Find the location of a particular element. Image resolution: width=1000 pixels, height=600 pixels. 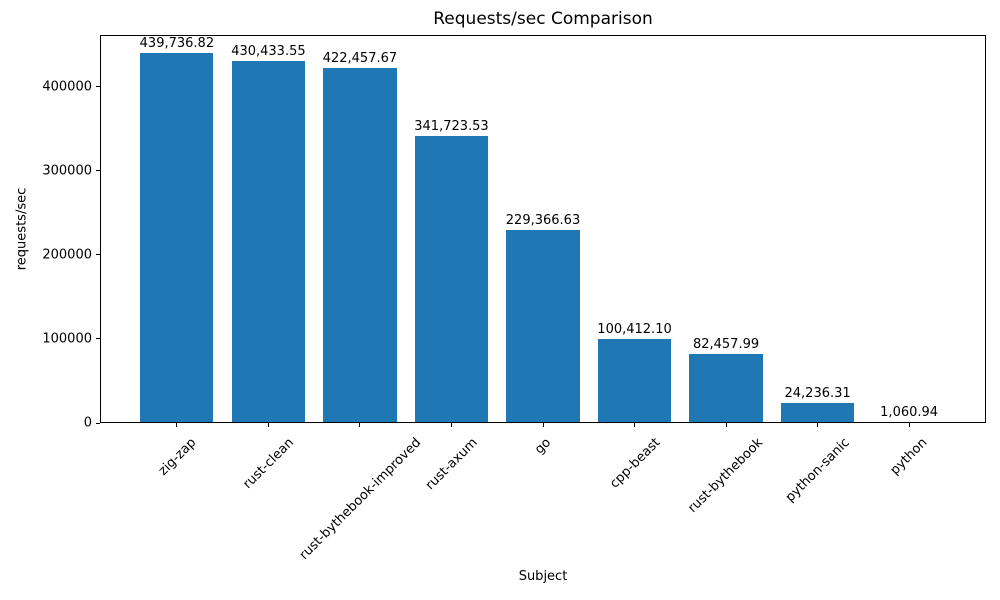

bar-value-label: 24,236.31 is located at coordinates (817, 393).